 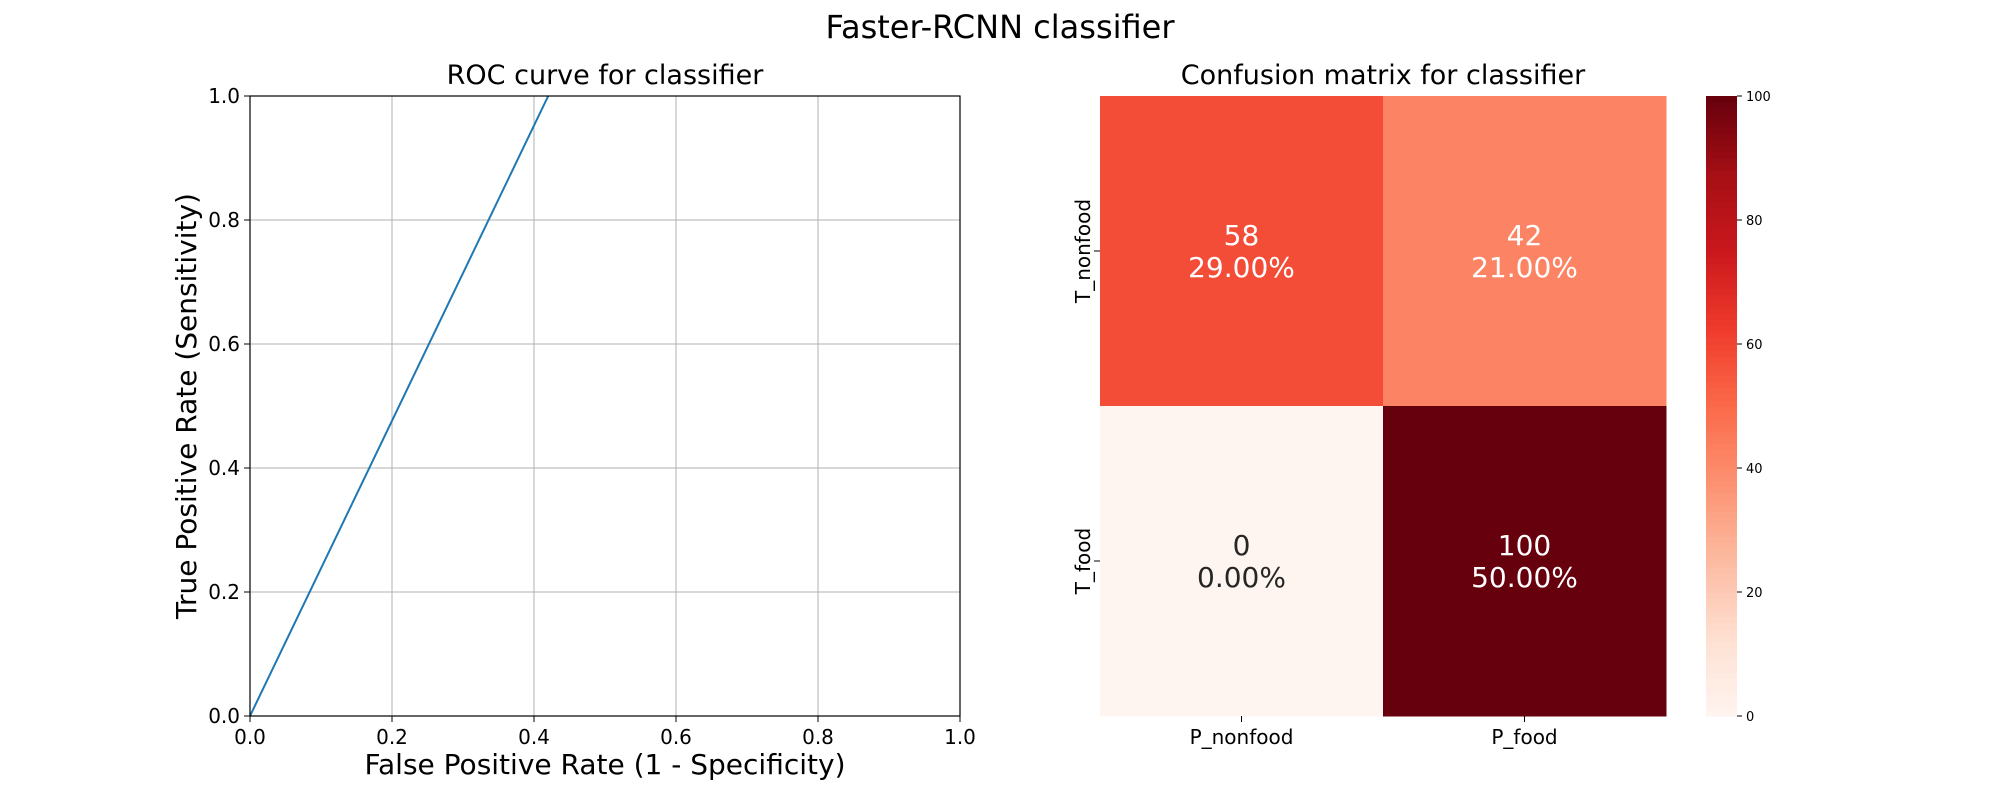 I want to click on heatmap-cell-label: 0 0.00%, so click(x=1241, y=561).